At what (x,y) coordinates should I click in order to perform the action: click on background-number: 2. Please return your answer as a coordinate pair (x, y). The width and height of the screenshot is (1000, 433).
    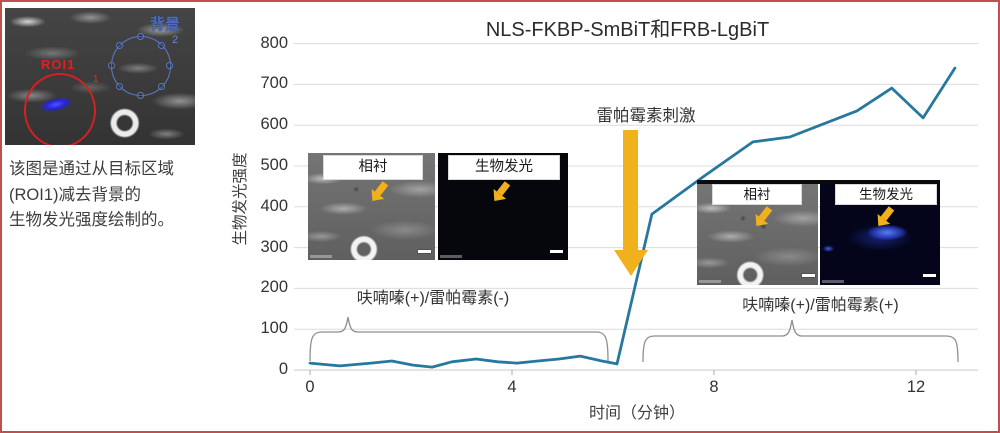
    Looking at the image, I should click on (175, 40).